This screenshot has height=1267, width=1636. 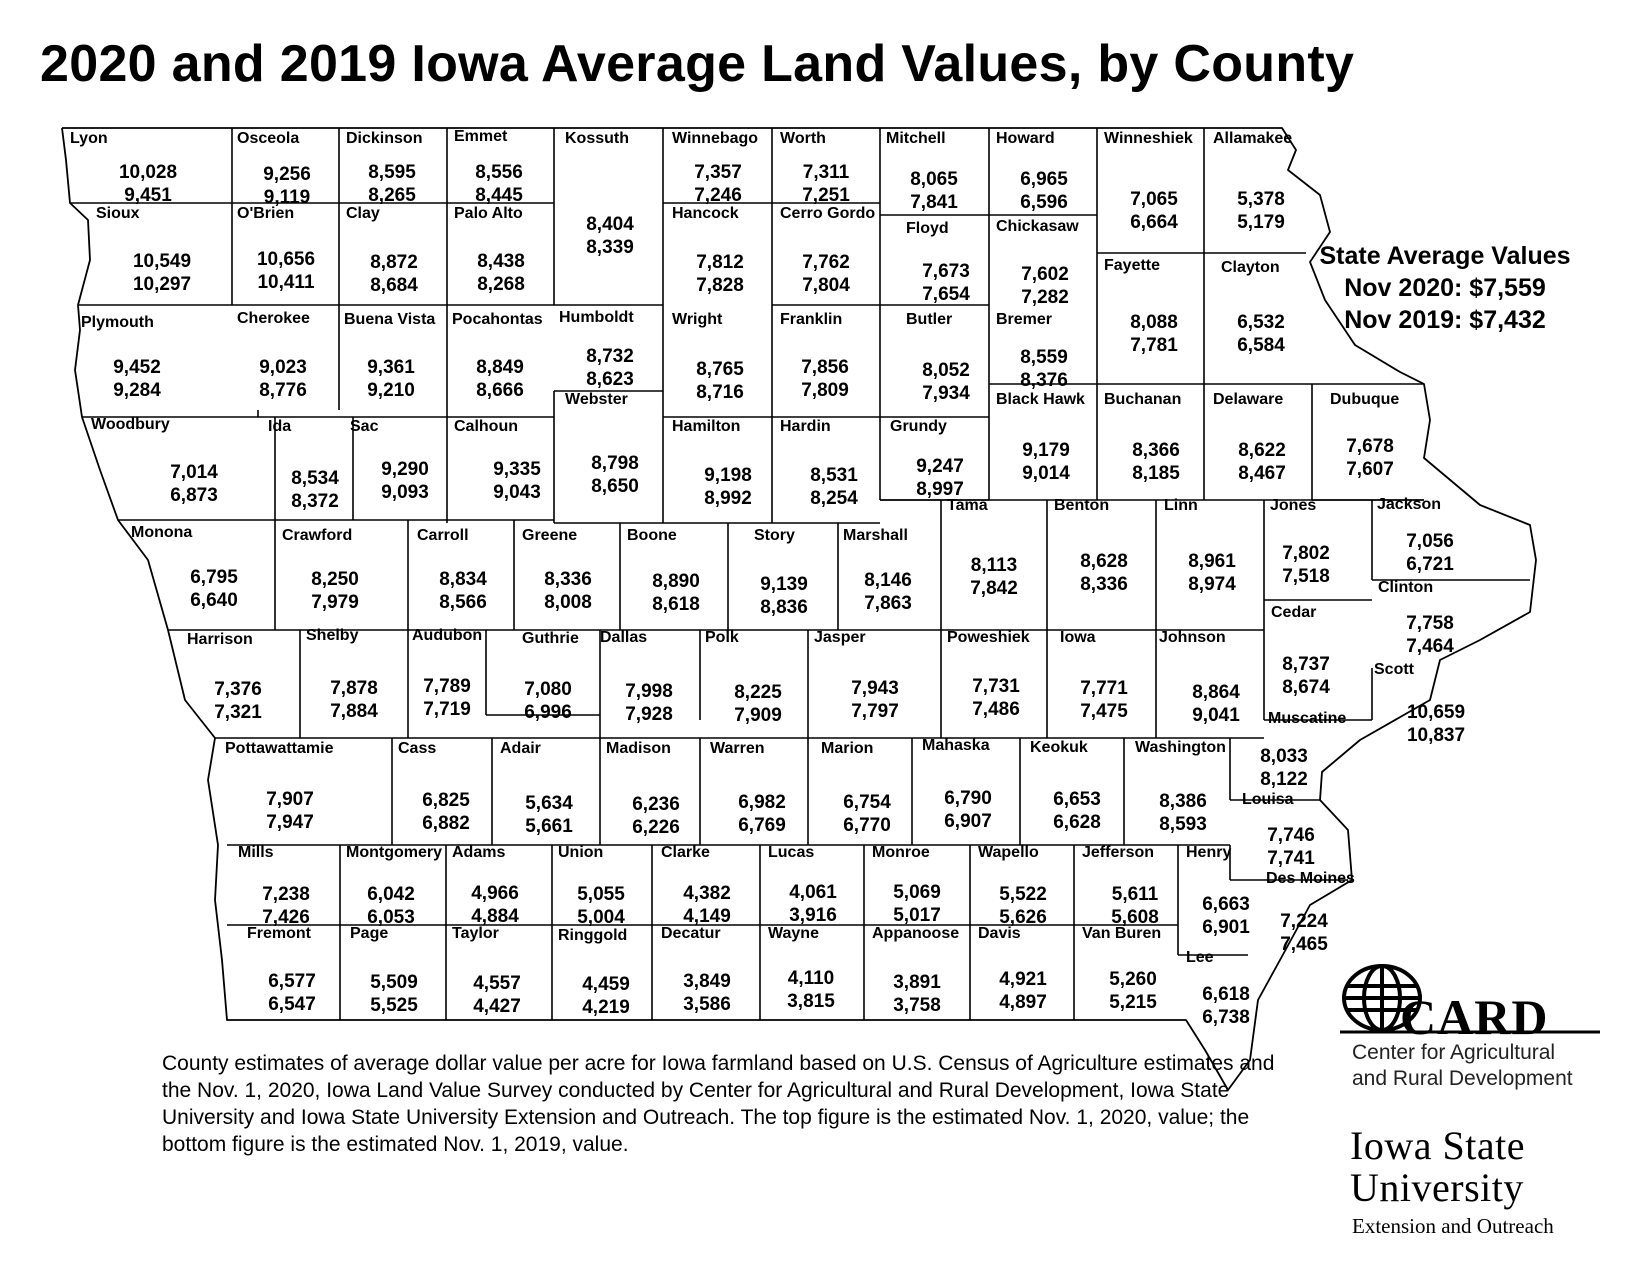 What do you see at coordinates (391, 917) in the screenshot?
I see `county-value-2019: 6,053` at bounding box center [391, 917].